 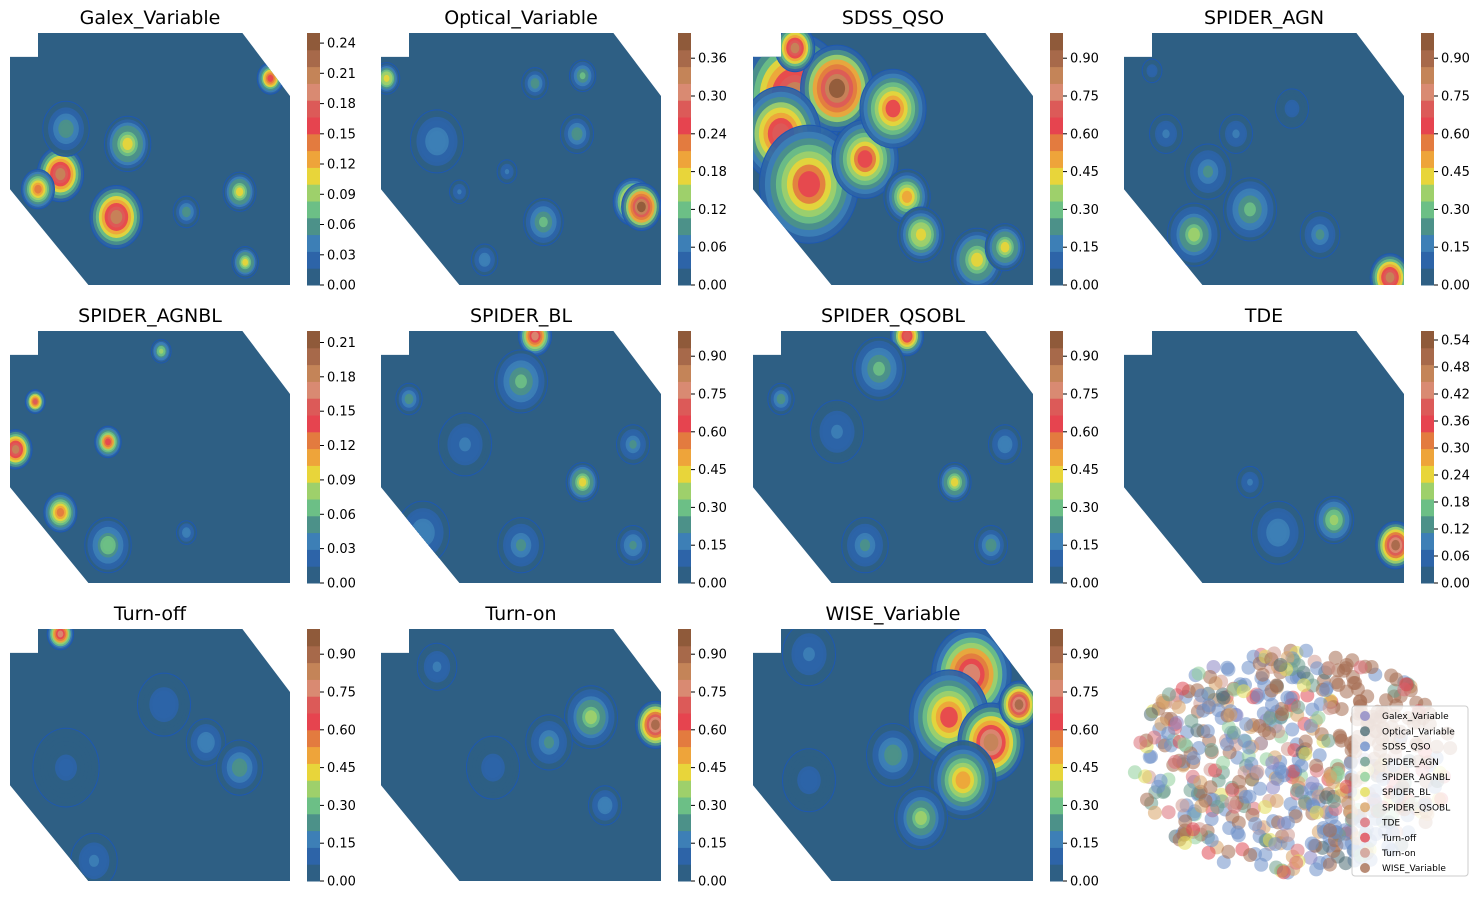 I want to click on contour-panel: SPIDER_QSOBL 0.00 0.15 0.30 0.45 0.60 0.75 0.90, so click(x=926, y=448).